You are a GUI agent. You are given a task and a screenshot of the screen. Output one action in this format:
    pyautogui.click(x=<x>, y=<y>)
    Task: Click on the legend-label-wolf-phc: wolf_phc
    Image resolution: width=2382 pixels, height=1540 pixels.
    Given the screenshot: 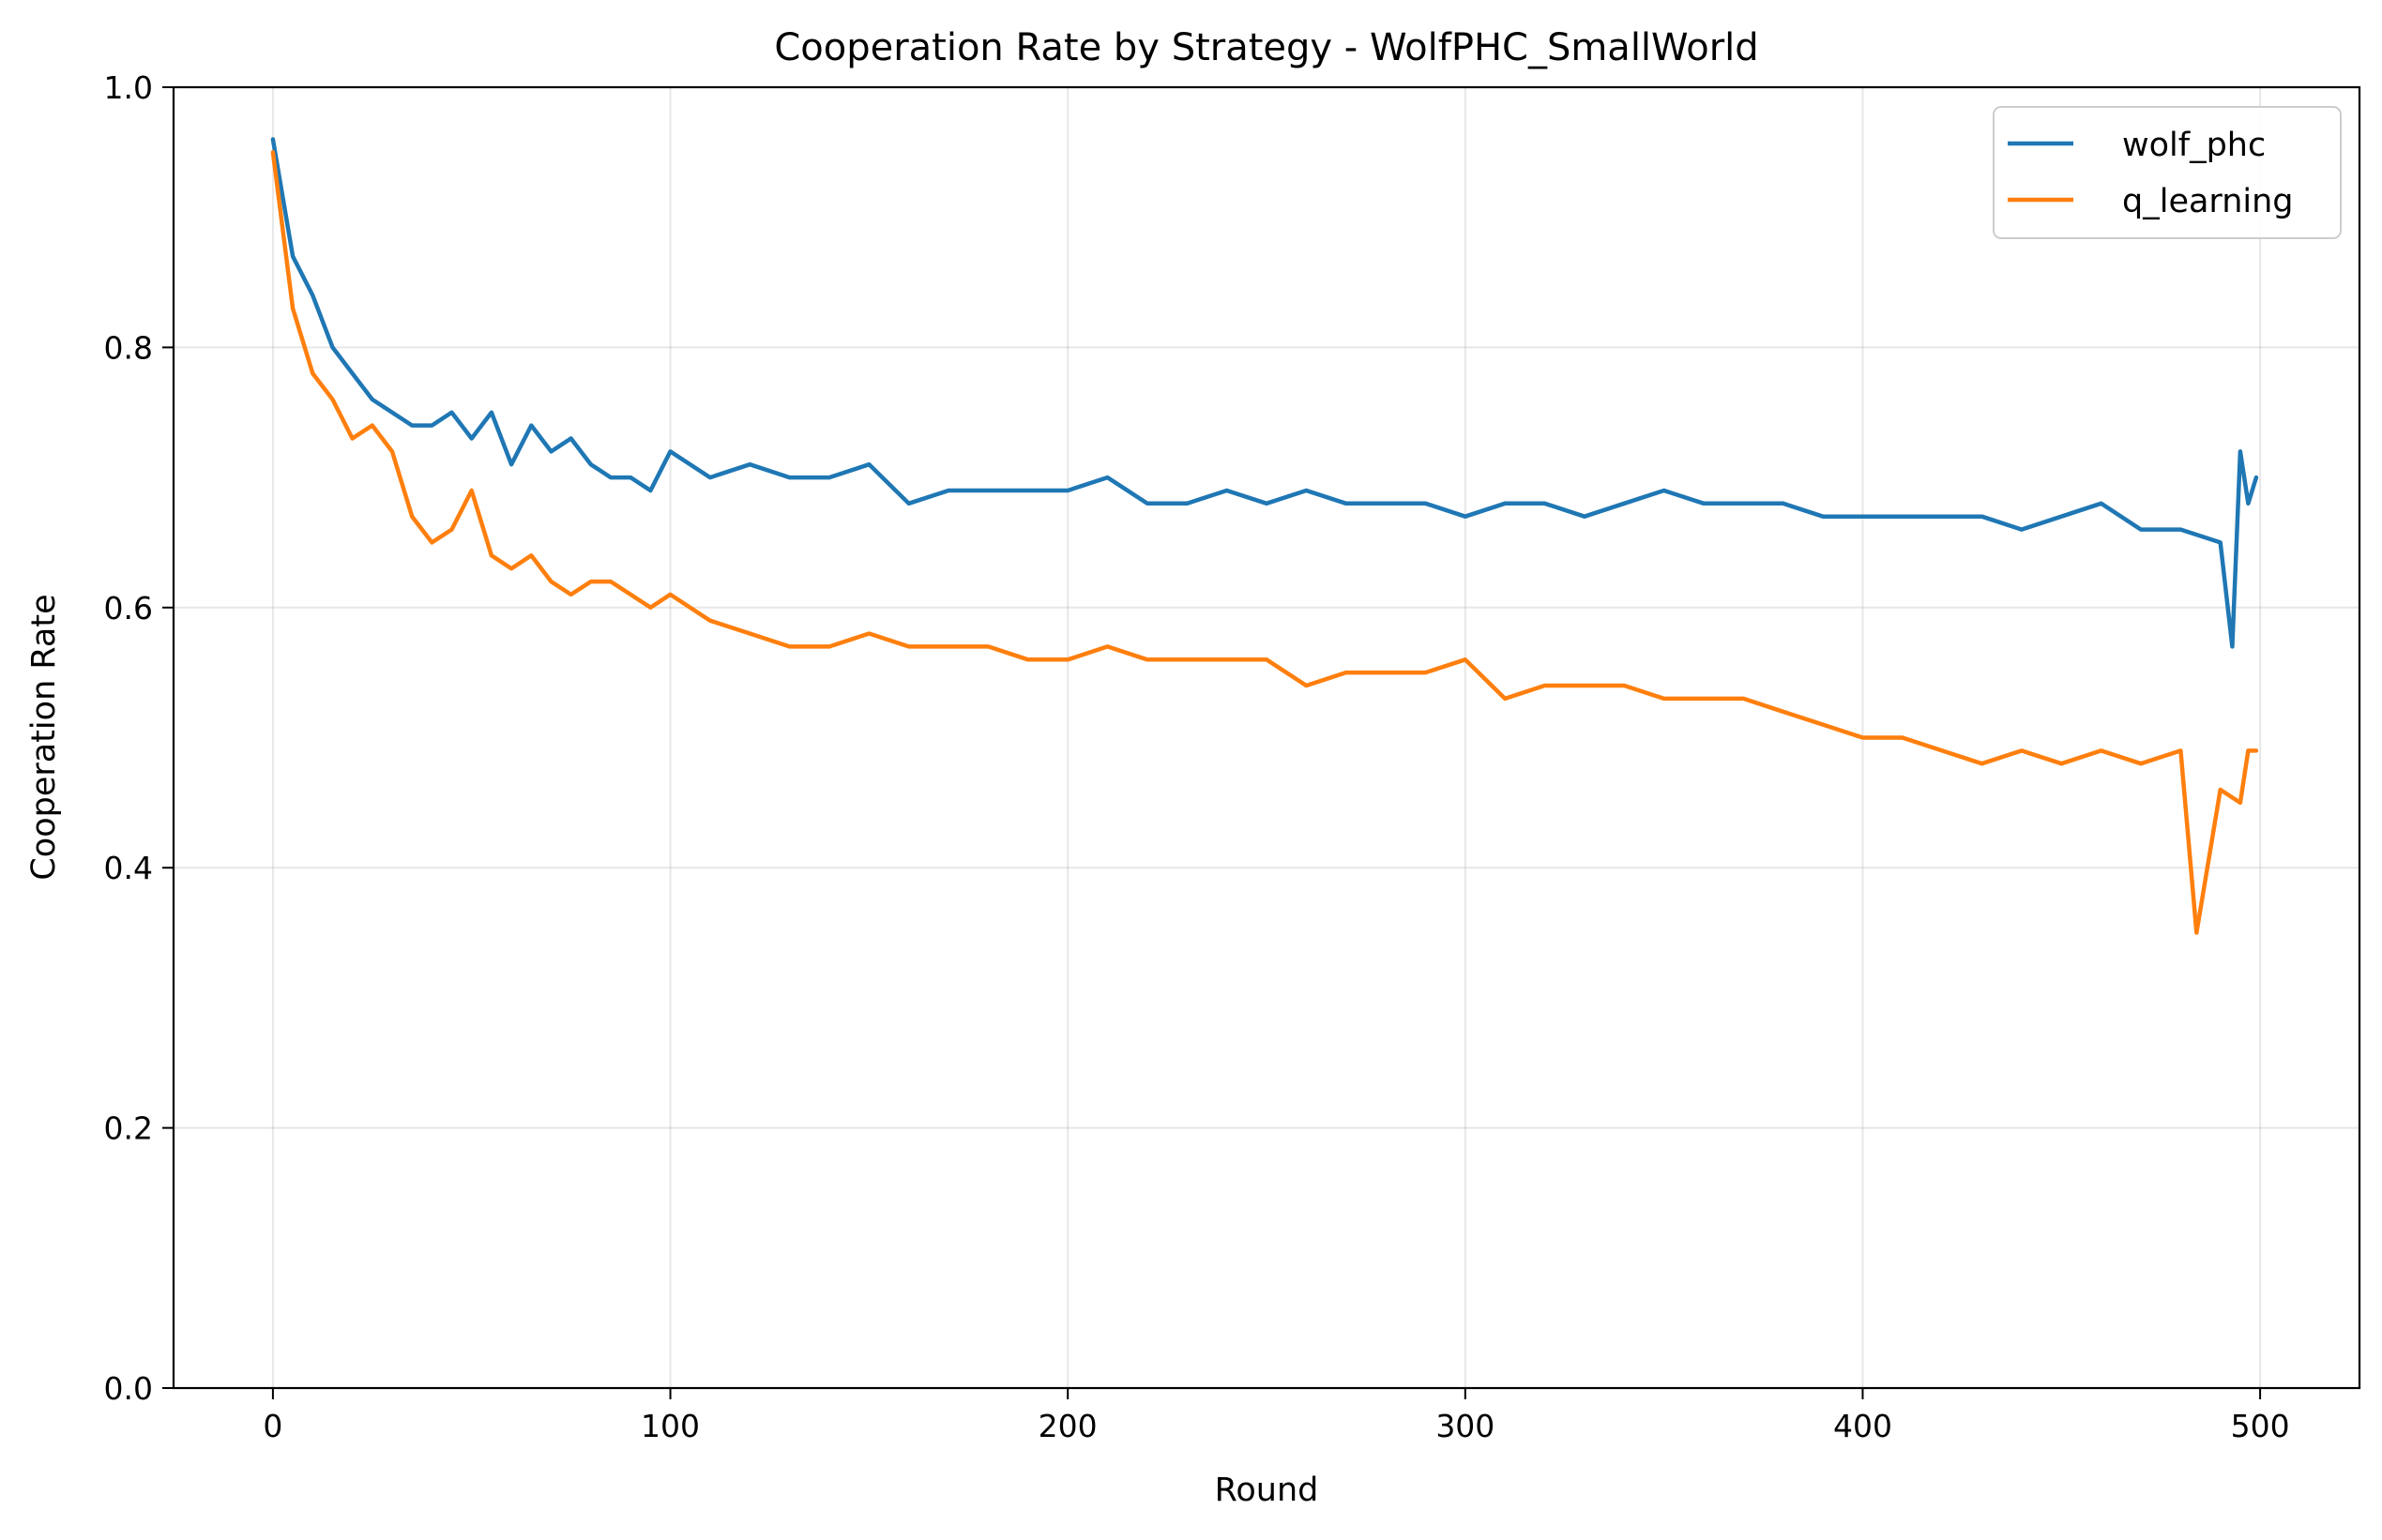 What is the action you would take?
    pyautogui.click(x=2194, y=145)
    